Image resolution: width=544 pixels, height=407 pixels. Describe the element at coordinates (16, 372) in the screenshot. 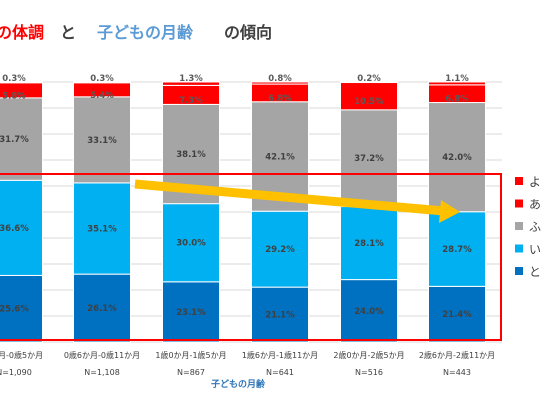

I see `n-label: N=1,090` at that location.